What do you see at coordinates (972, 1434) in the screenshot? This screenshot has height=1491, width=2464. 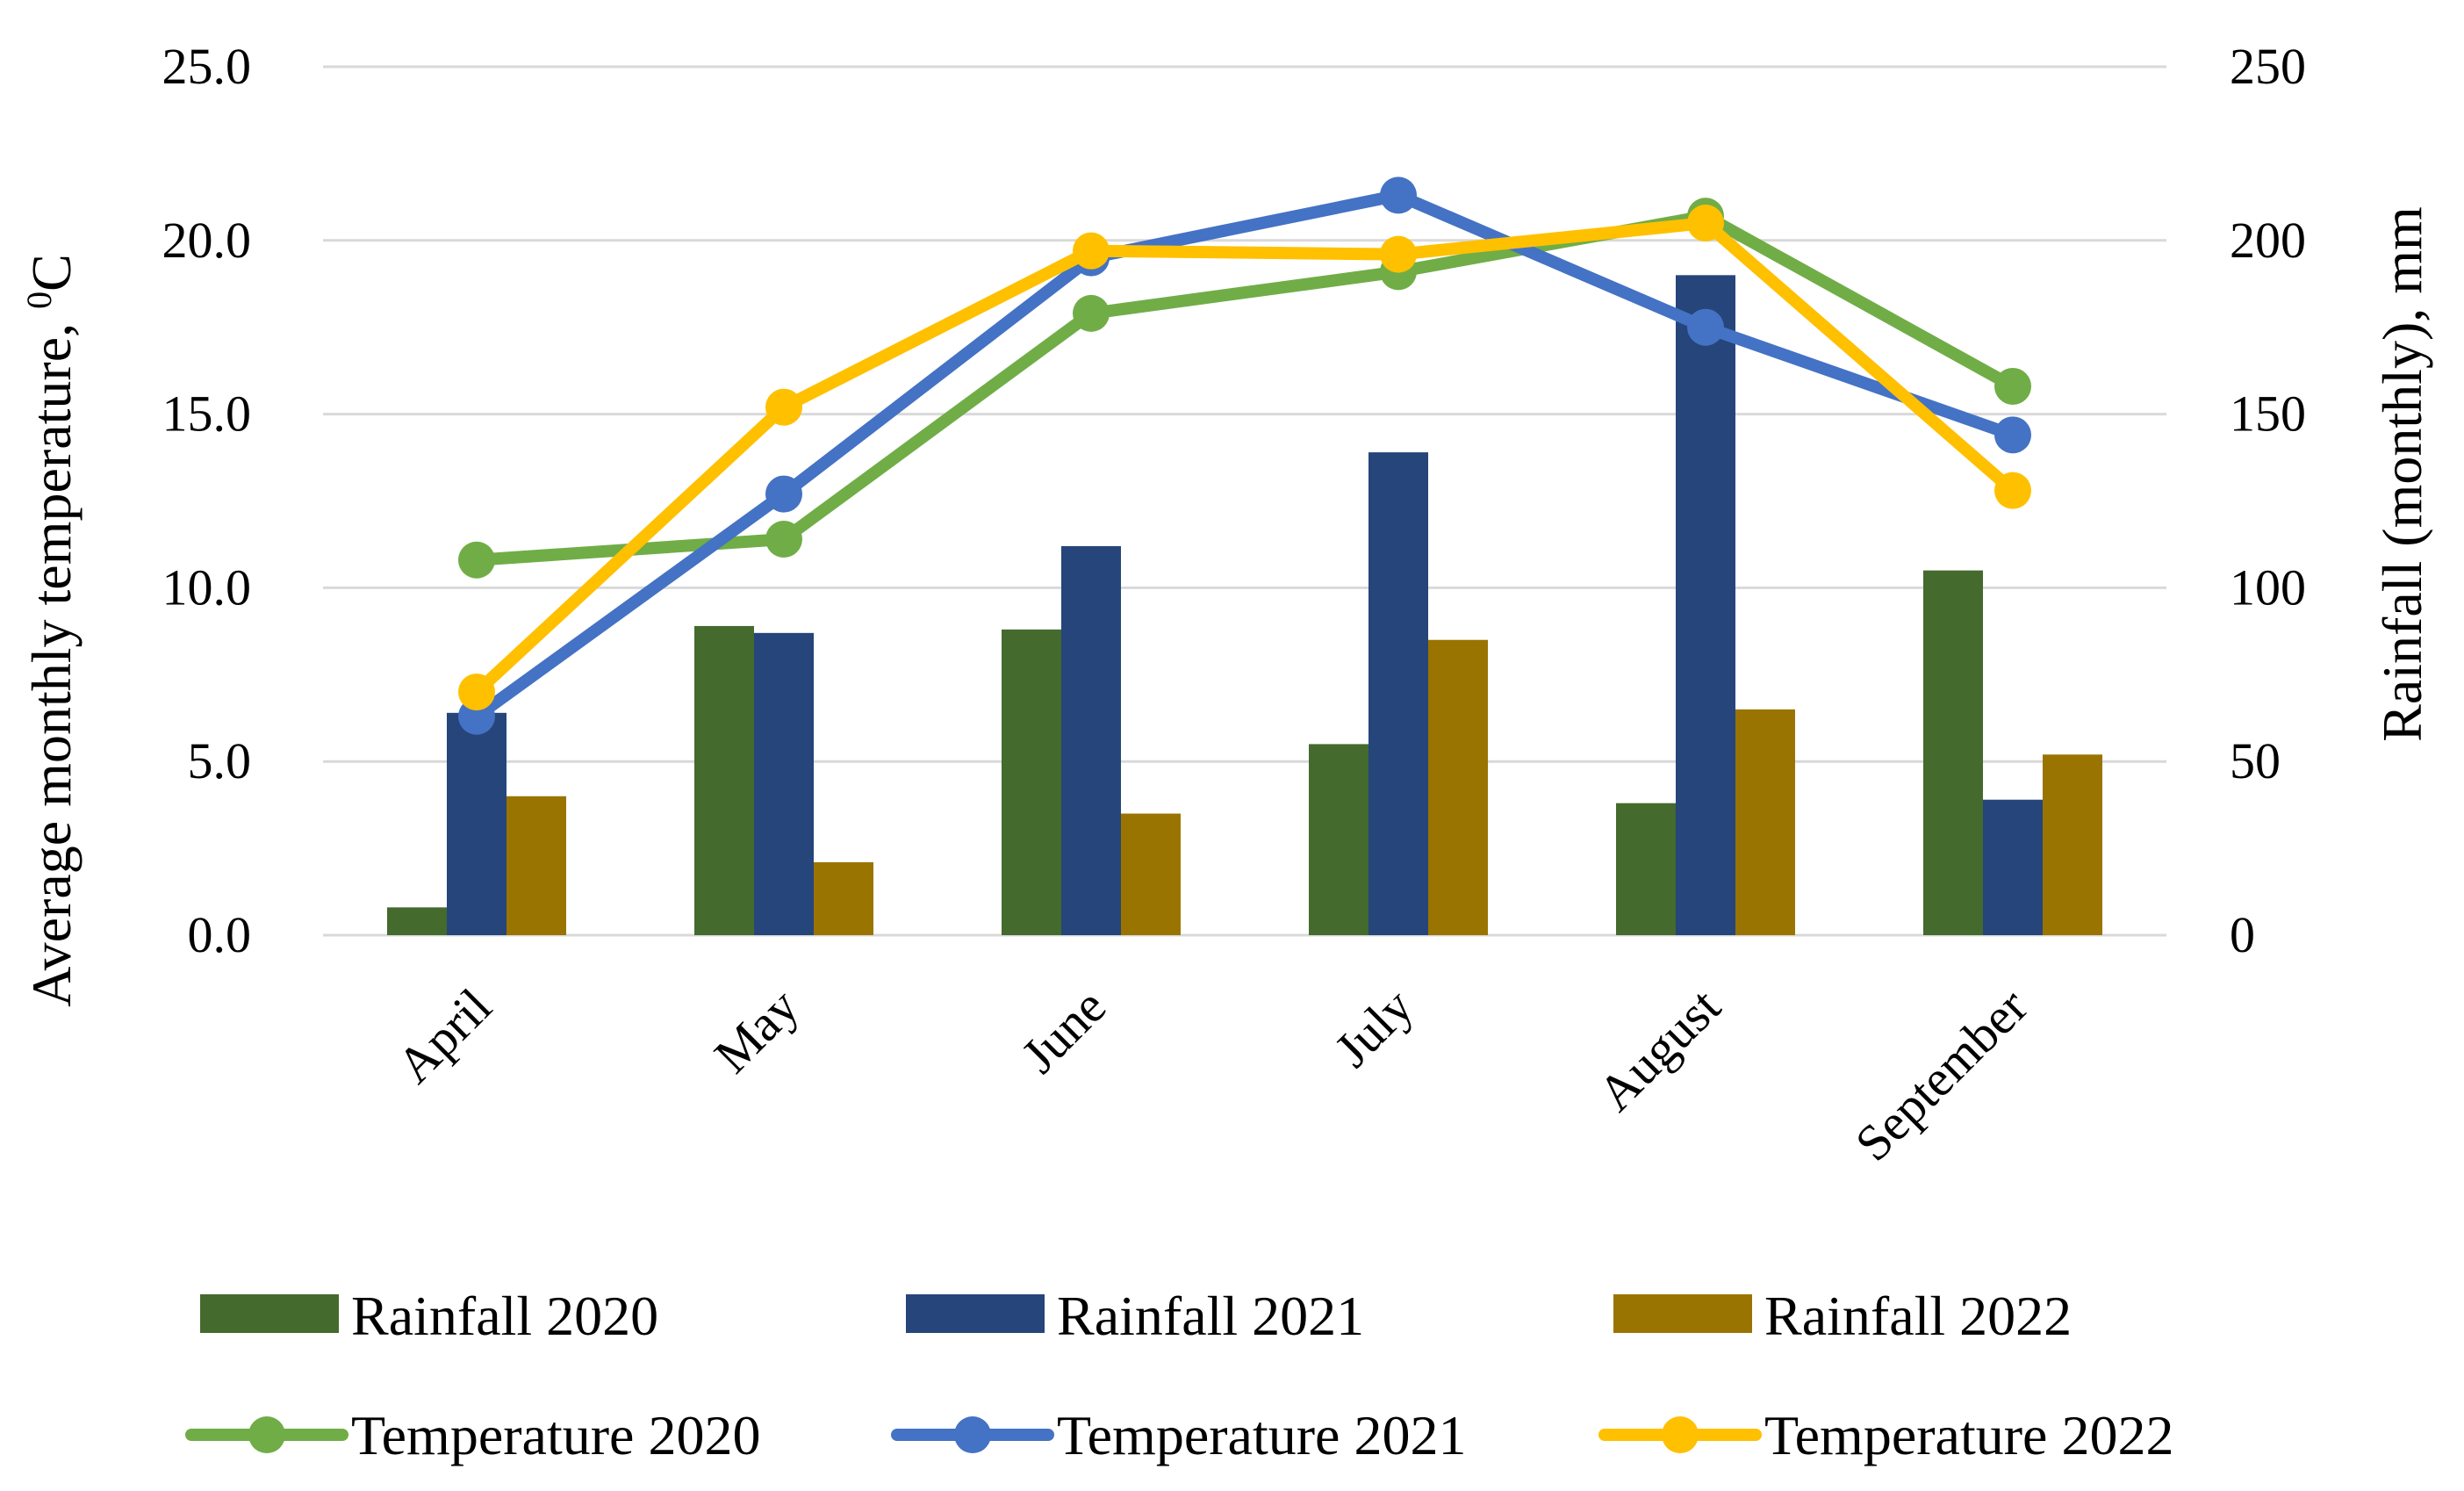 I see `legend-marker-temperature-2021` at bounding box center [972, 1434].